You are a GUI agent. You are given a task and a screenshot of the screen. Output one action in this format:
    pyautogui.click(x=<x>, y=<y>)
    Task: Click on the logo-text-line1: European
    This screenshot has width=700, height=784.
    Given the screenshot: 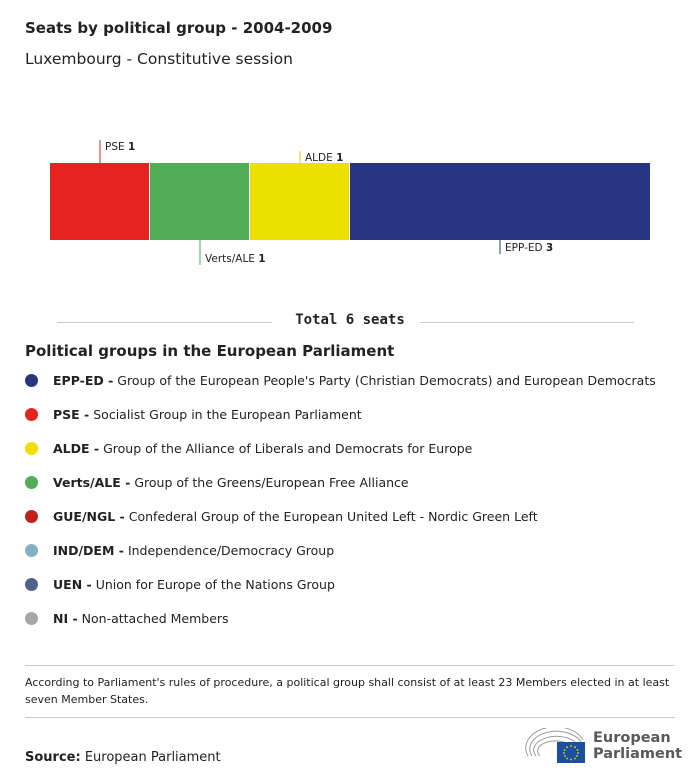 What is the action you would take?
    pyautogui.click(x=632, y=738)
    